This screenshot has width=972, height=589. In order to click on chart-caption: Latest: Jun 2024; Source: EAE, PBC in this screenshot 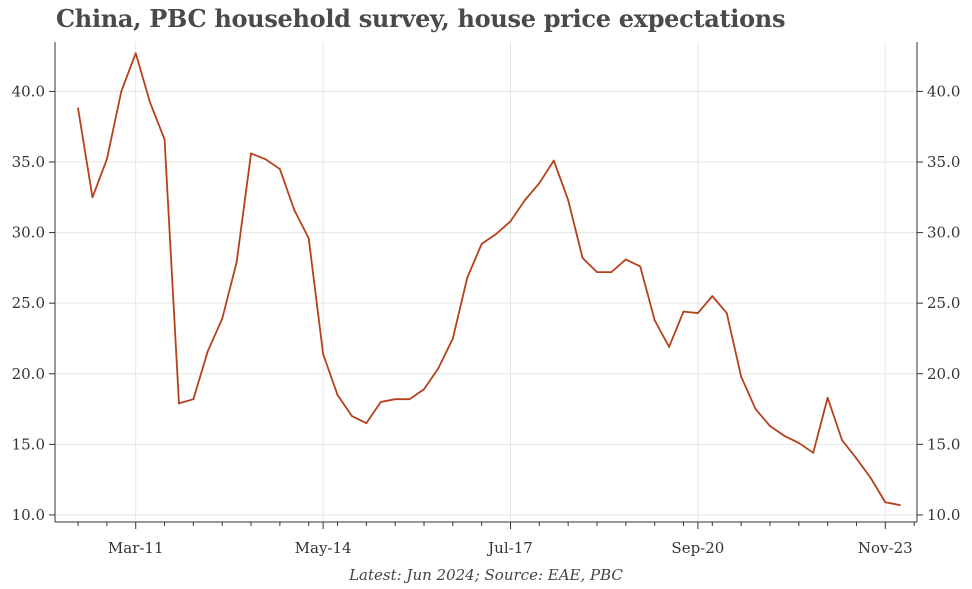, I will do `click(486, 575)`.